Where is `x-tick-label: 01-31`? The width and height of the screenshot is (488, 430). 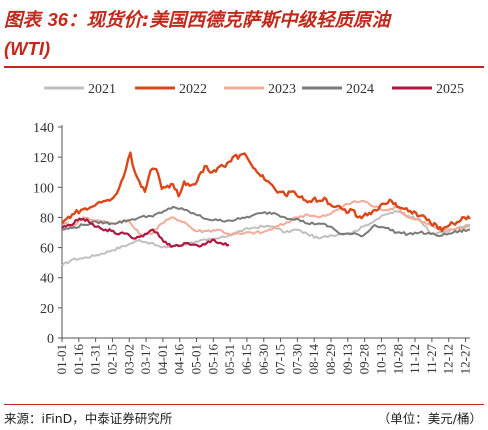
x-tick-label: 01-31 is located at coordinates (95, 359).